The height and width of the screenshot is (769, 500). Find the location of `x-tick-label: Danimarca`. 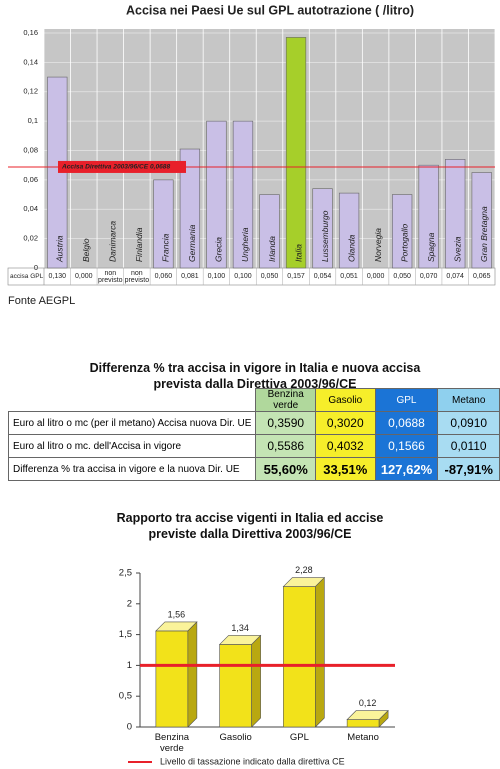

x-tick-label: Danimarca is located at coordinates (113, 241).